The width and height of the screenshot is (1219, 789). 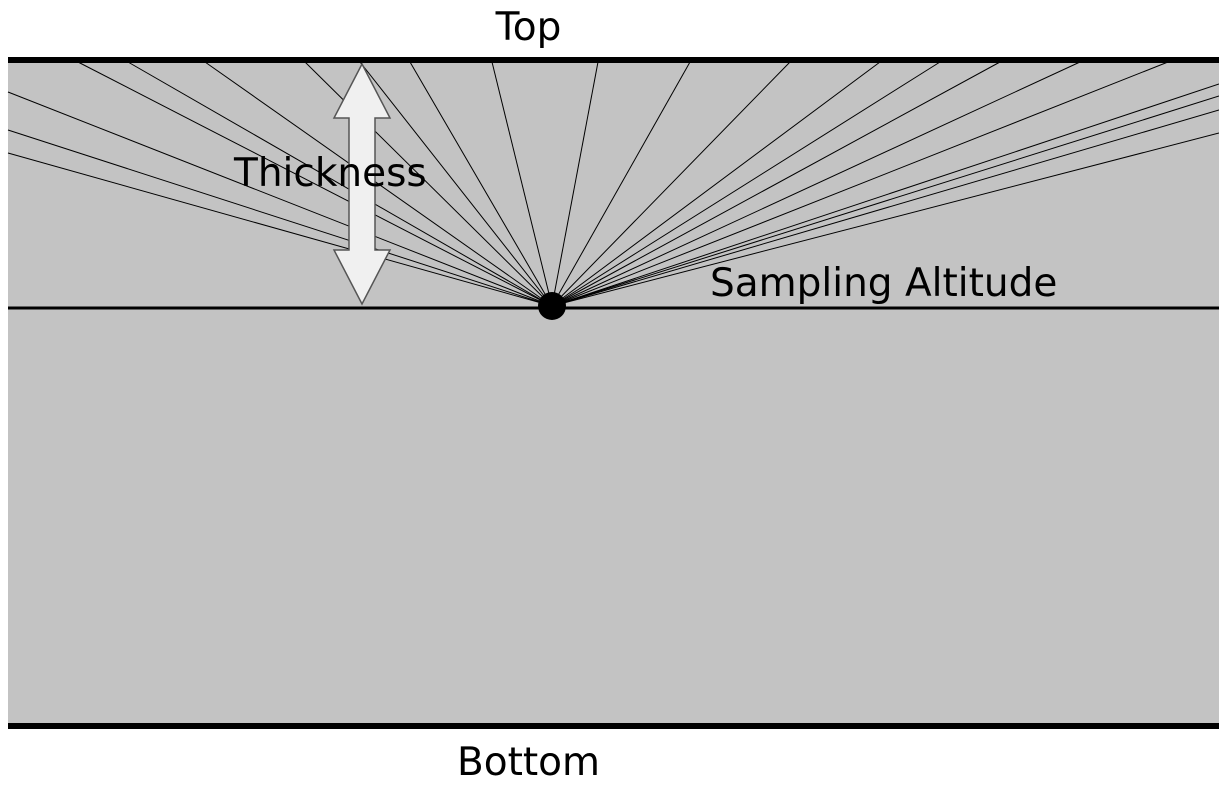 I want to click on sampling-altitude-label: Sampling Altitude, so click(x=884, y=283).